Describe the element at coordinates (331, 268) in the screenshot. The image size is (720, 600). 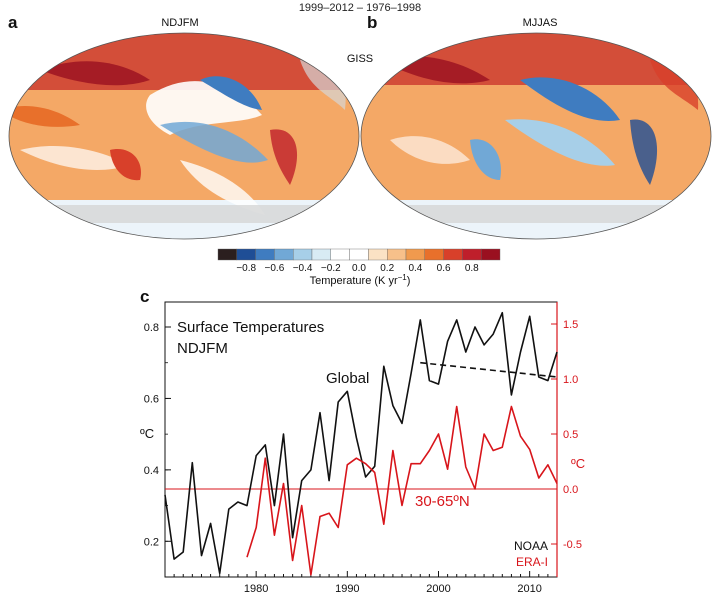
I see `colorbar-tick-label: −0.2` at that location.